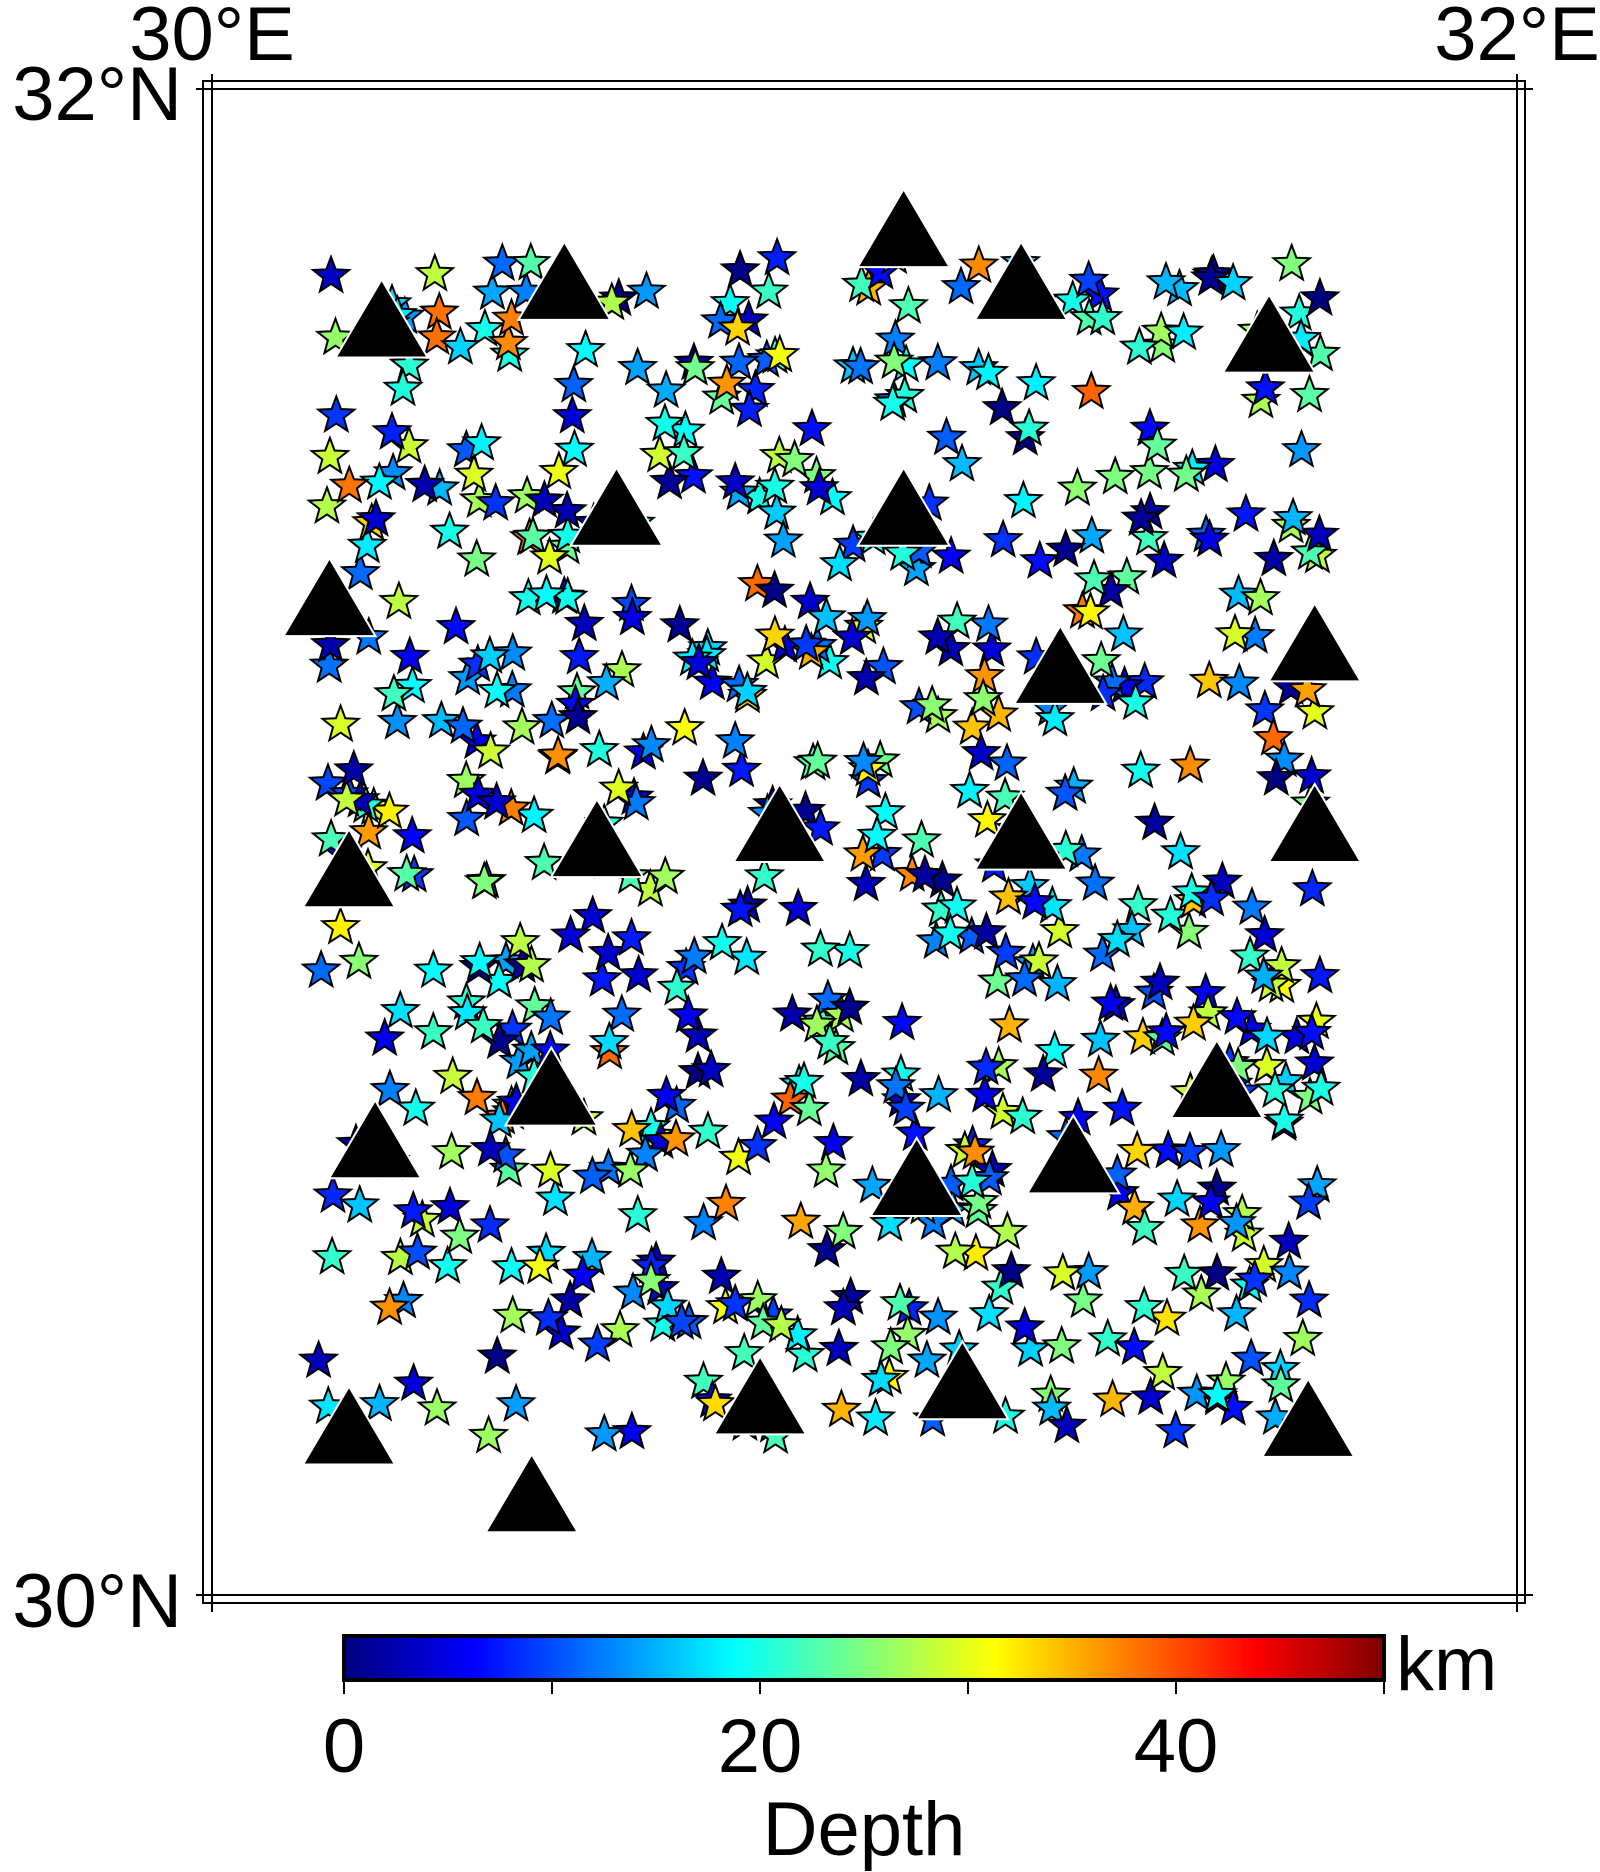  Describe the element at coordinates (864, 1829) in the screenshot. I see `colorbar-title: Depth` at that location.